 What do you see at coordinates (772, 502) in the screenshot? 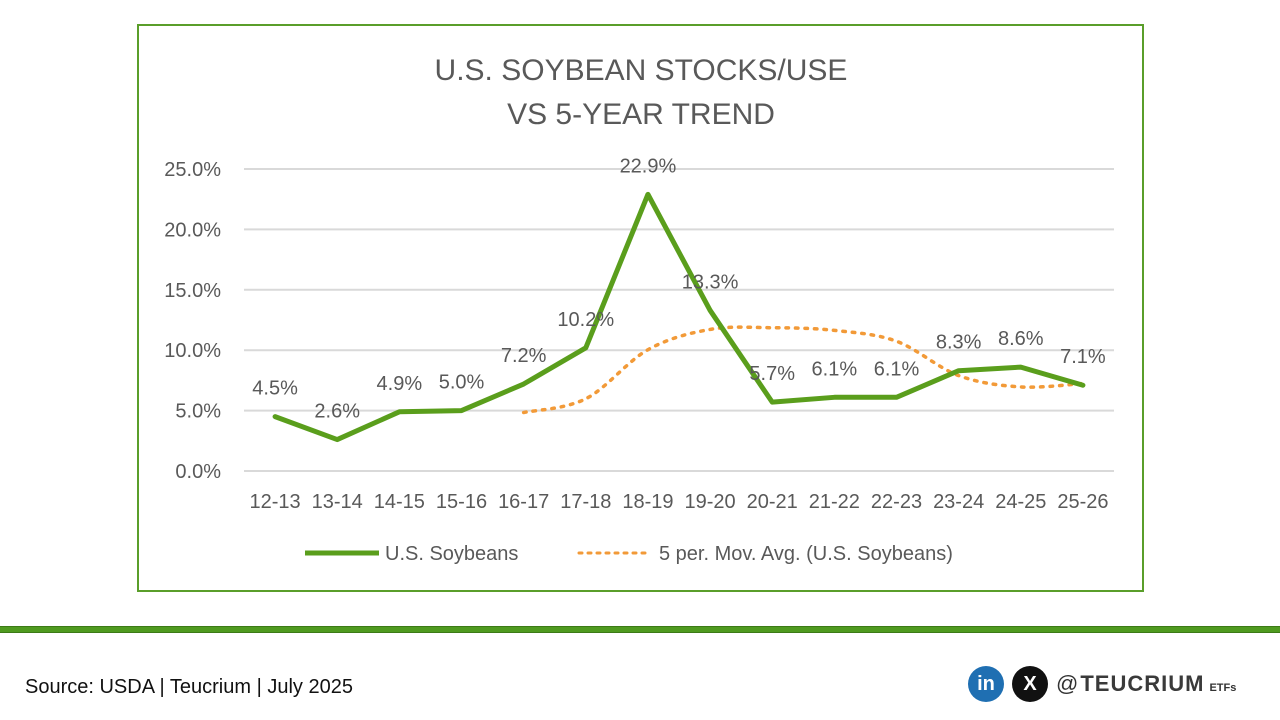
I see `x-tick-label: 20-21` at bounding box center [772, 502].